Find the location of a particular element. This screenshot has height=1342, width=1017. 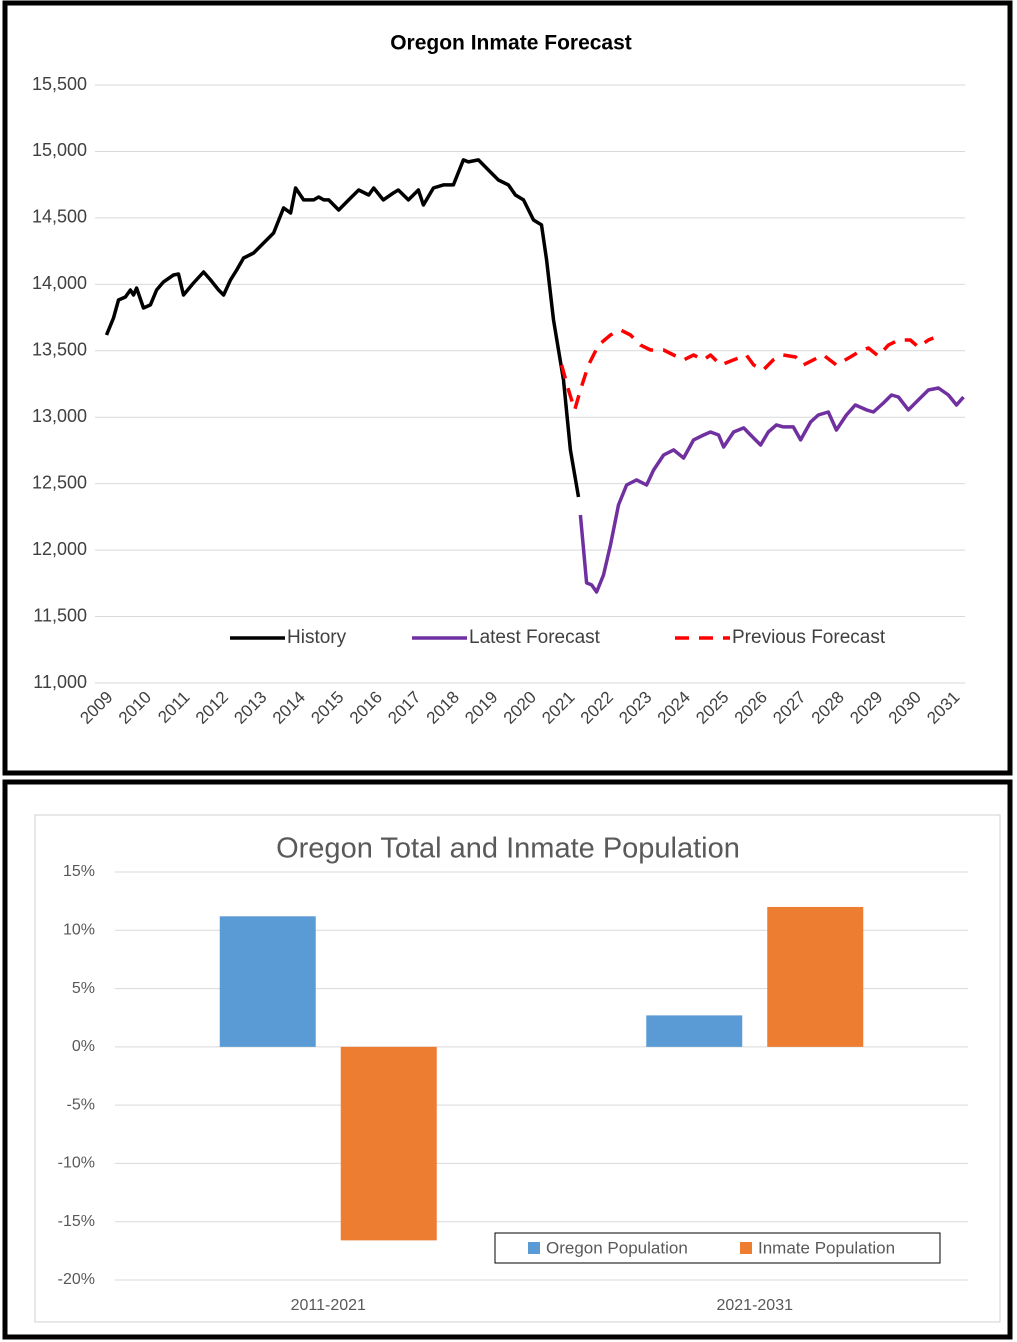

legend-label: Latest Forecast is located at coordinates (535, 637).